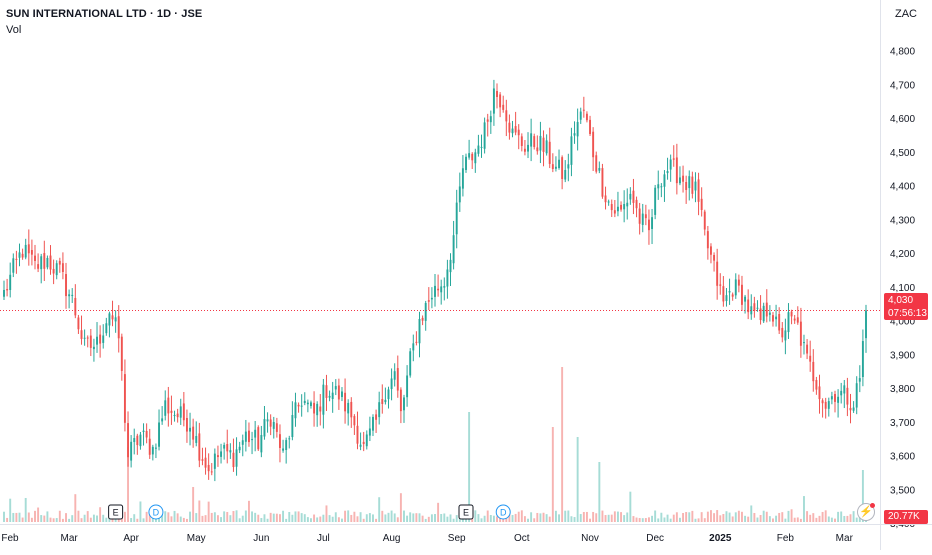  Describe the element at coordinates (906, 306) in the screenshot. I see `last-price-badge: 4,030 07:56:13` at that location.